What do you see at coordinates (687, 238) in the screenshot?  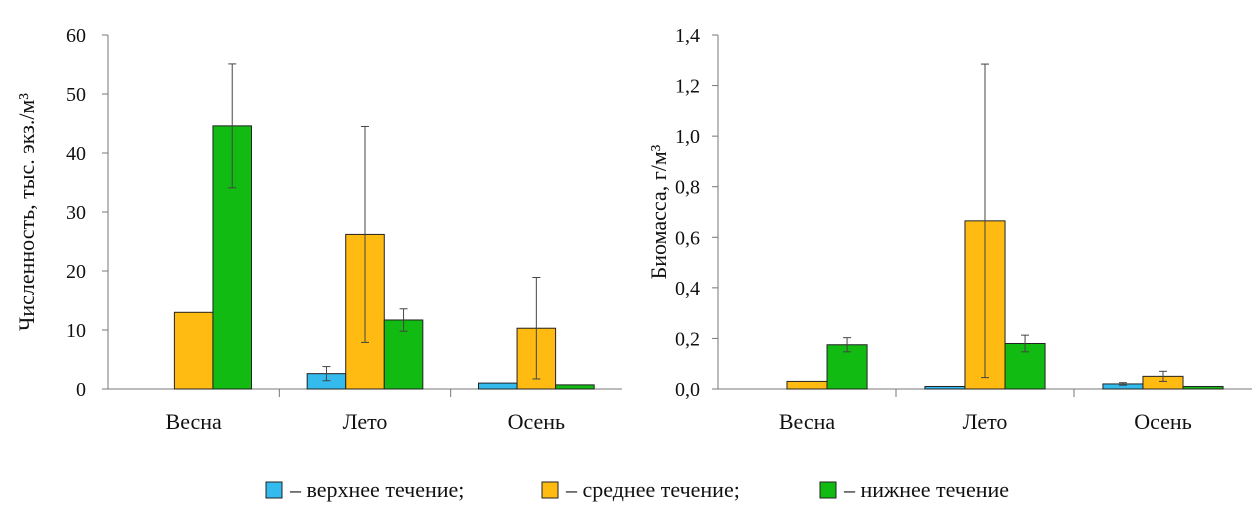 I see `y-tick-label: 0,6` at bounding box center [687, 238].